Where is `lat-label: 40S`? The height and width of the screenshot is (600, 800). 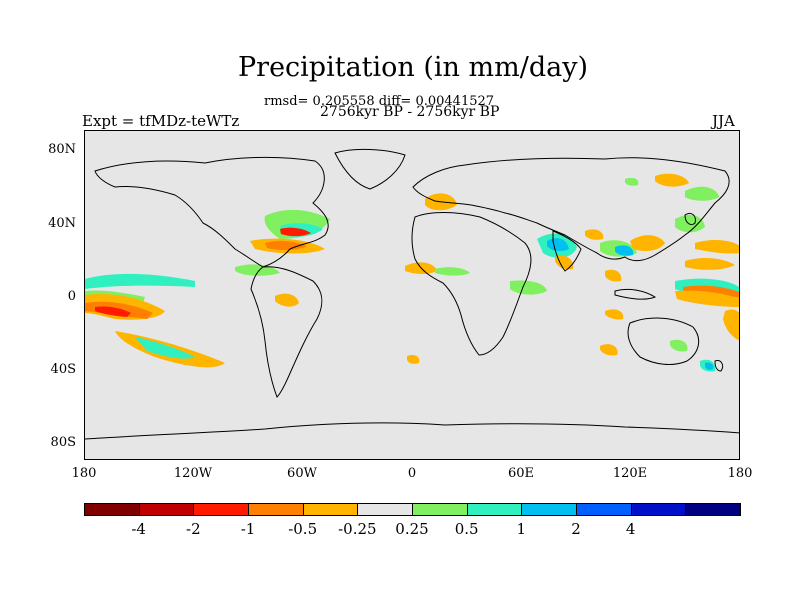
lat-label: 40S is located at coordinates (63, 369).